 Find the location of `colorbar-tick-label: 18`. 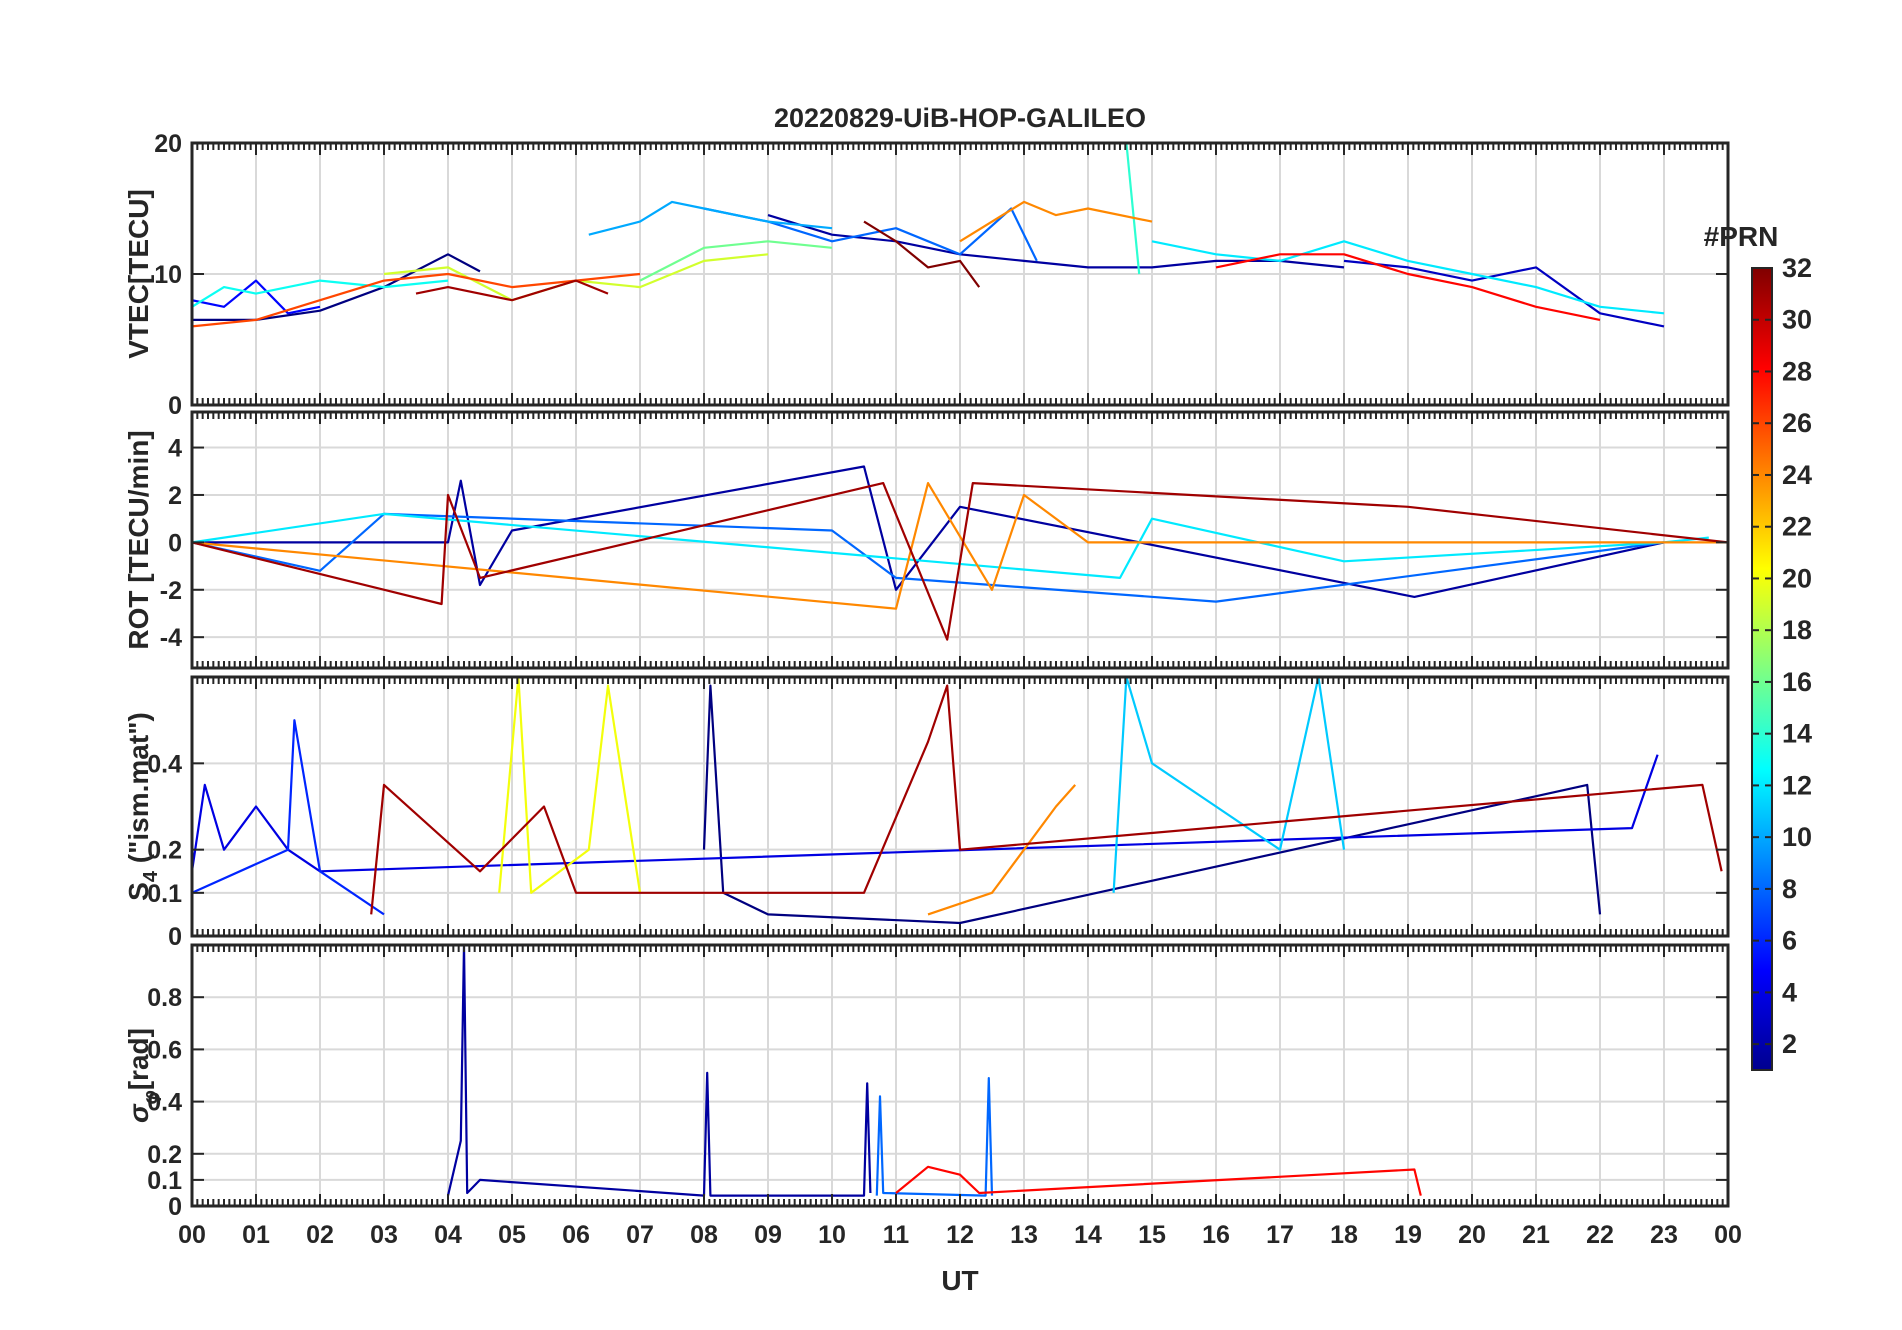

colorbar-tick-label: 18 is located at coordinates (1797, 630).